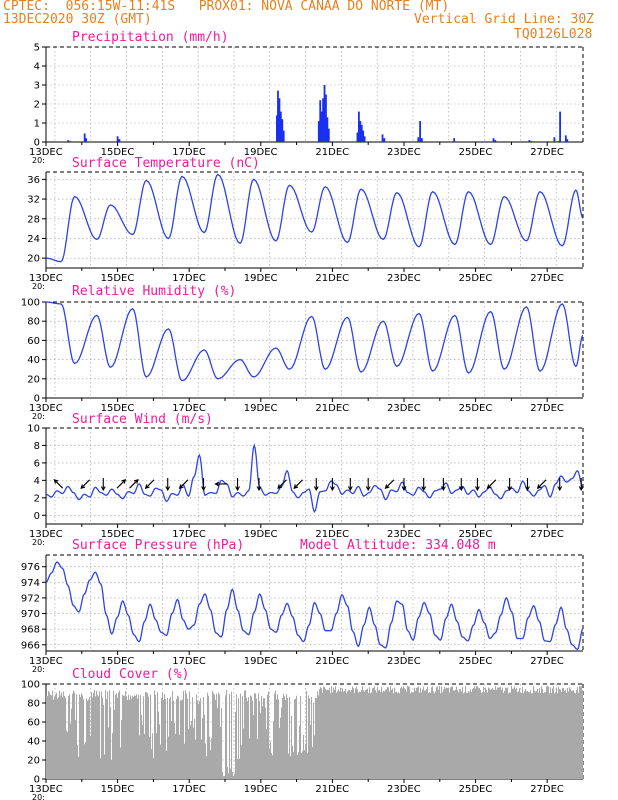  What do you see at coordinates (33, 341) in the screenshot?
I see `y-tick-label: 60` at bounding box center [33, 341].